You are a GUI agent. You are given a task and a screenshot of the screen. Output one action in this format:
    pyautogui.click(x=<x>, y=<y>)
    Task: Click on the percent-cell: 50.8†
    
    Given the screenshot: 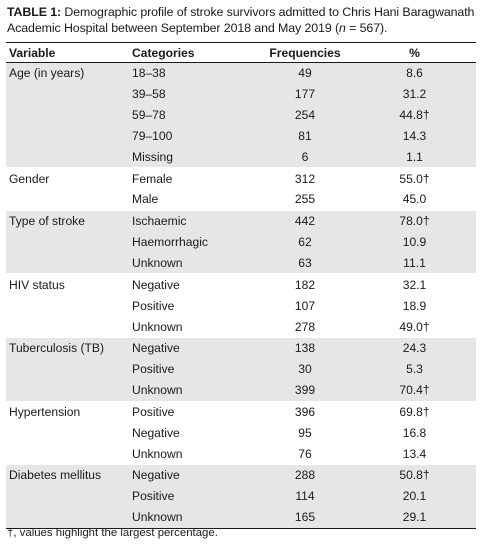 What is the action you would take?
    pyautogui.click(x=414, y=475)
    